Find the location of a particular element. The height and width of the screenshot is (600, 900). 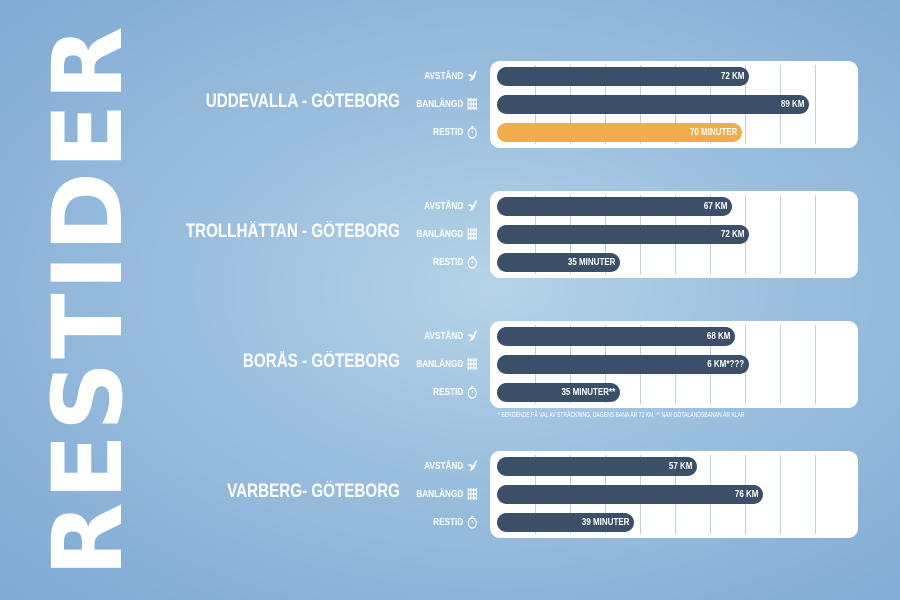

bar-distance: 57 KM is located at coordinates (597, 466).